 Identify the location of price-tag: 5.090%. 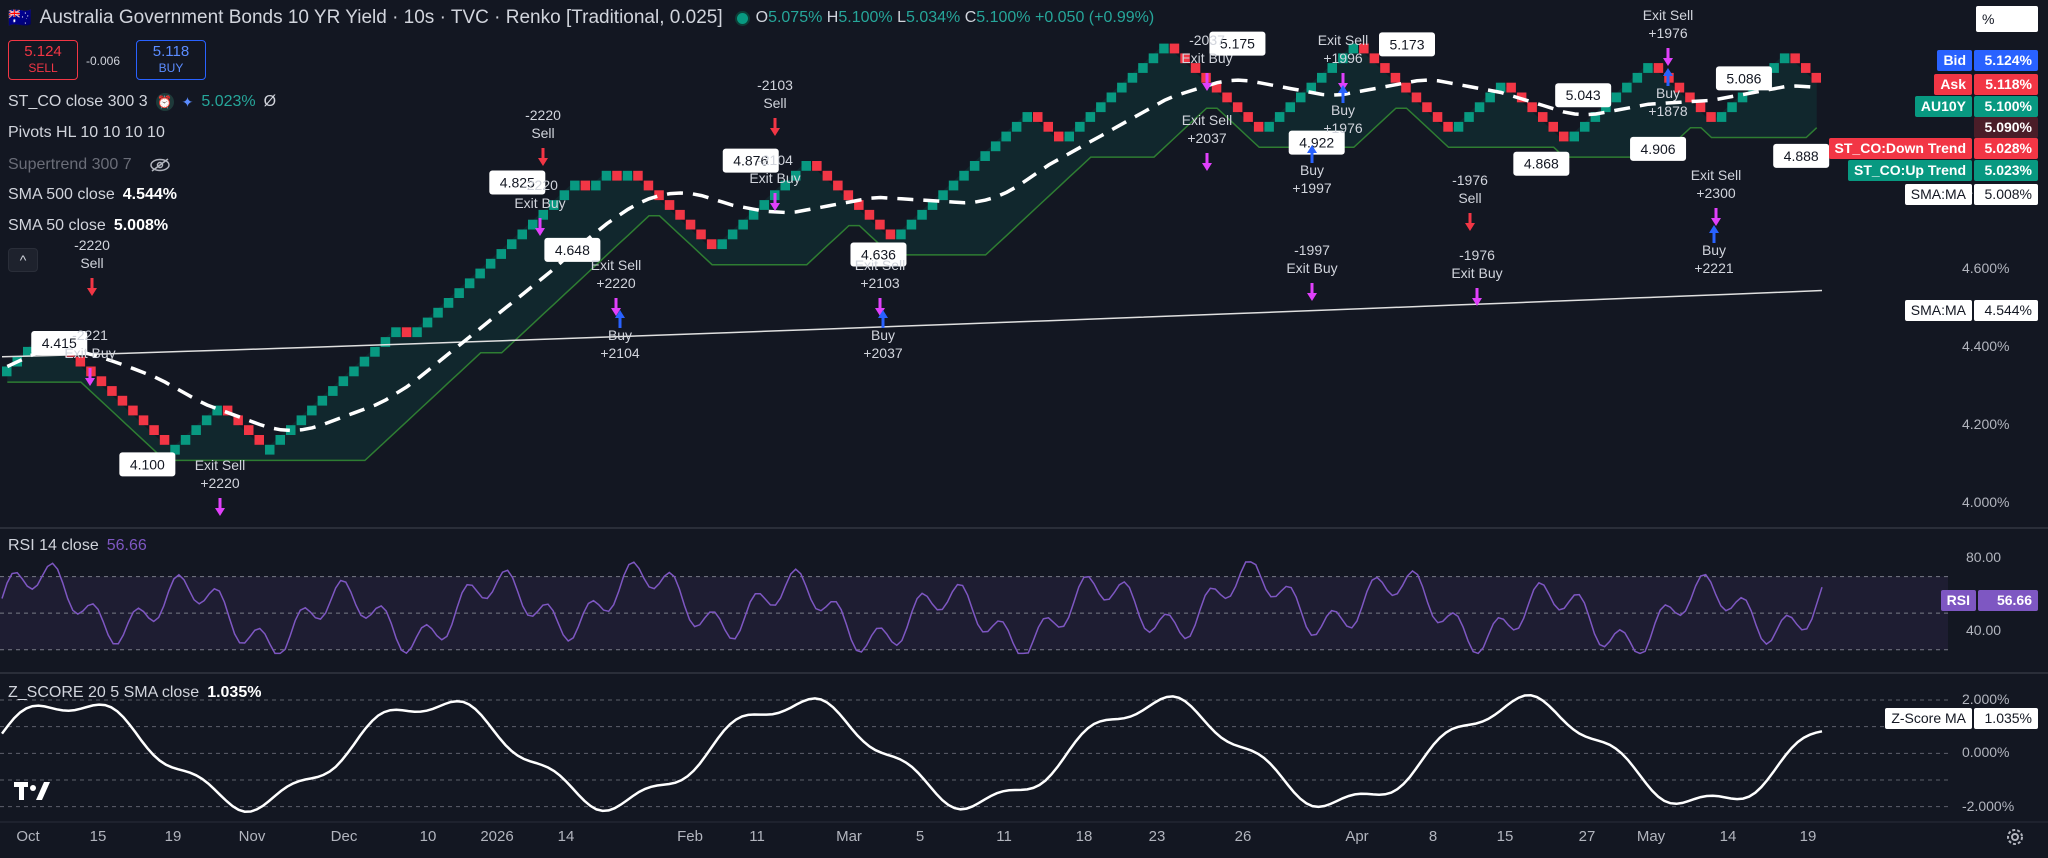
(2006, 127).